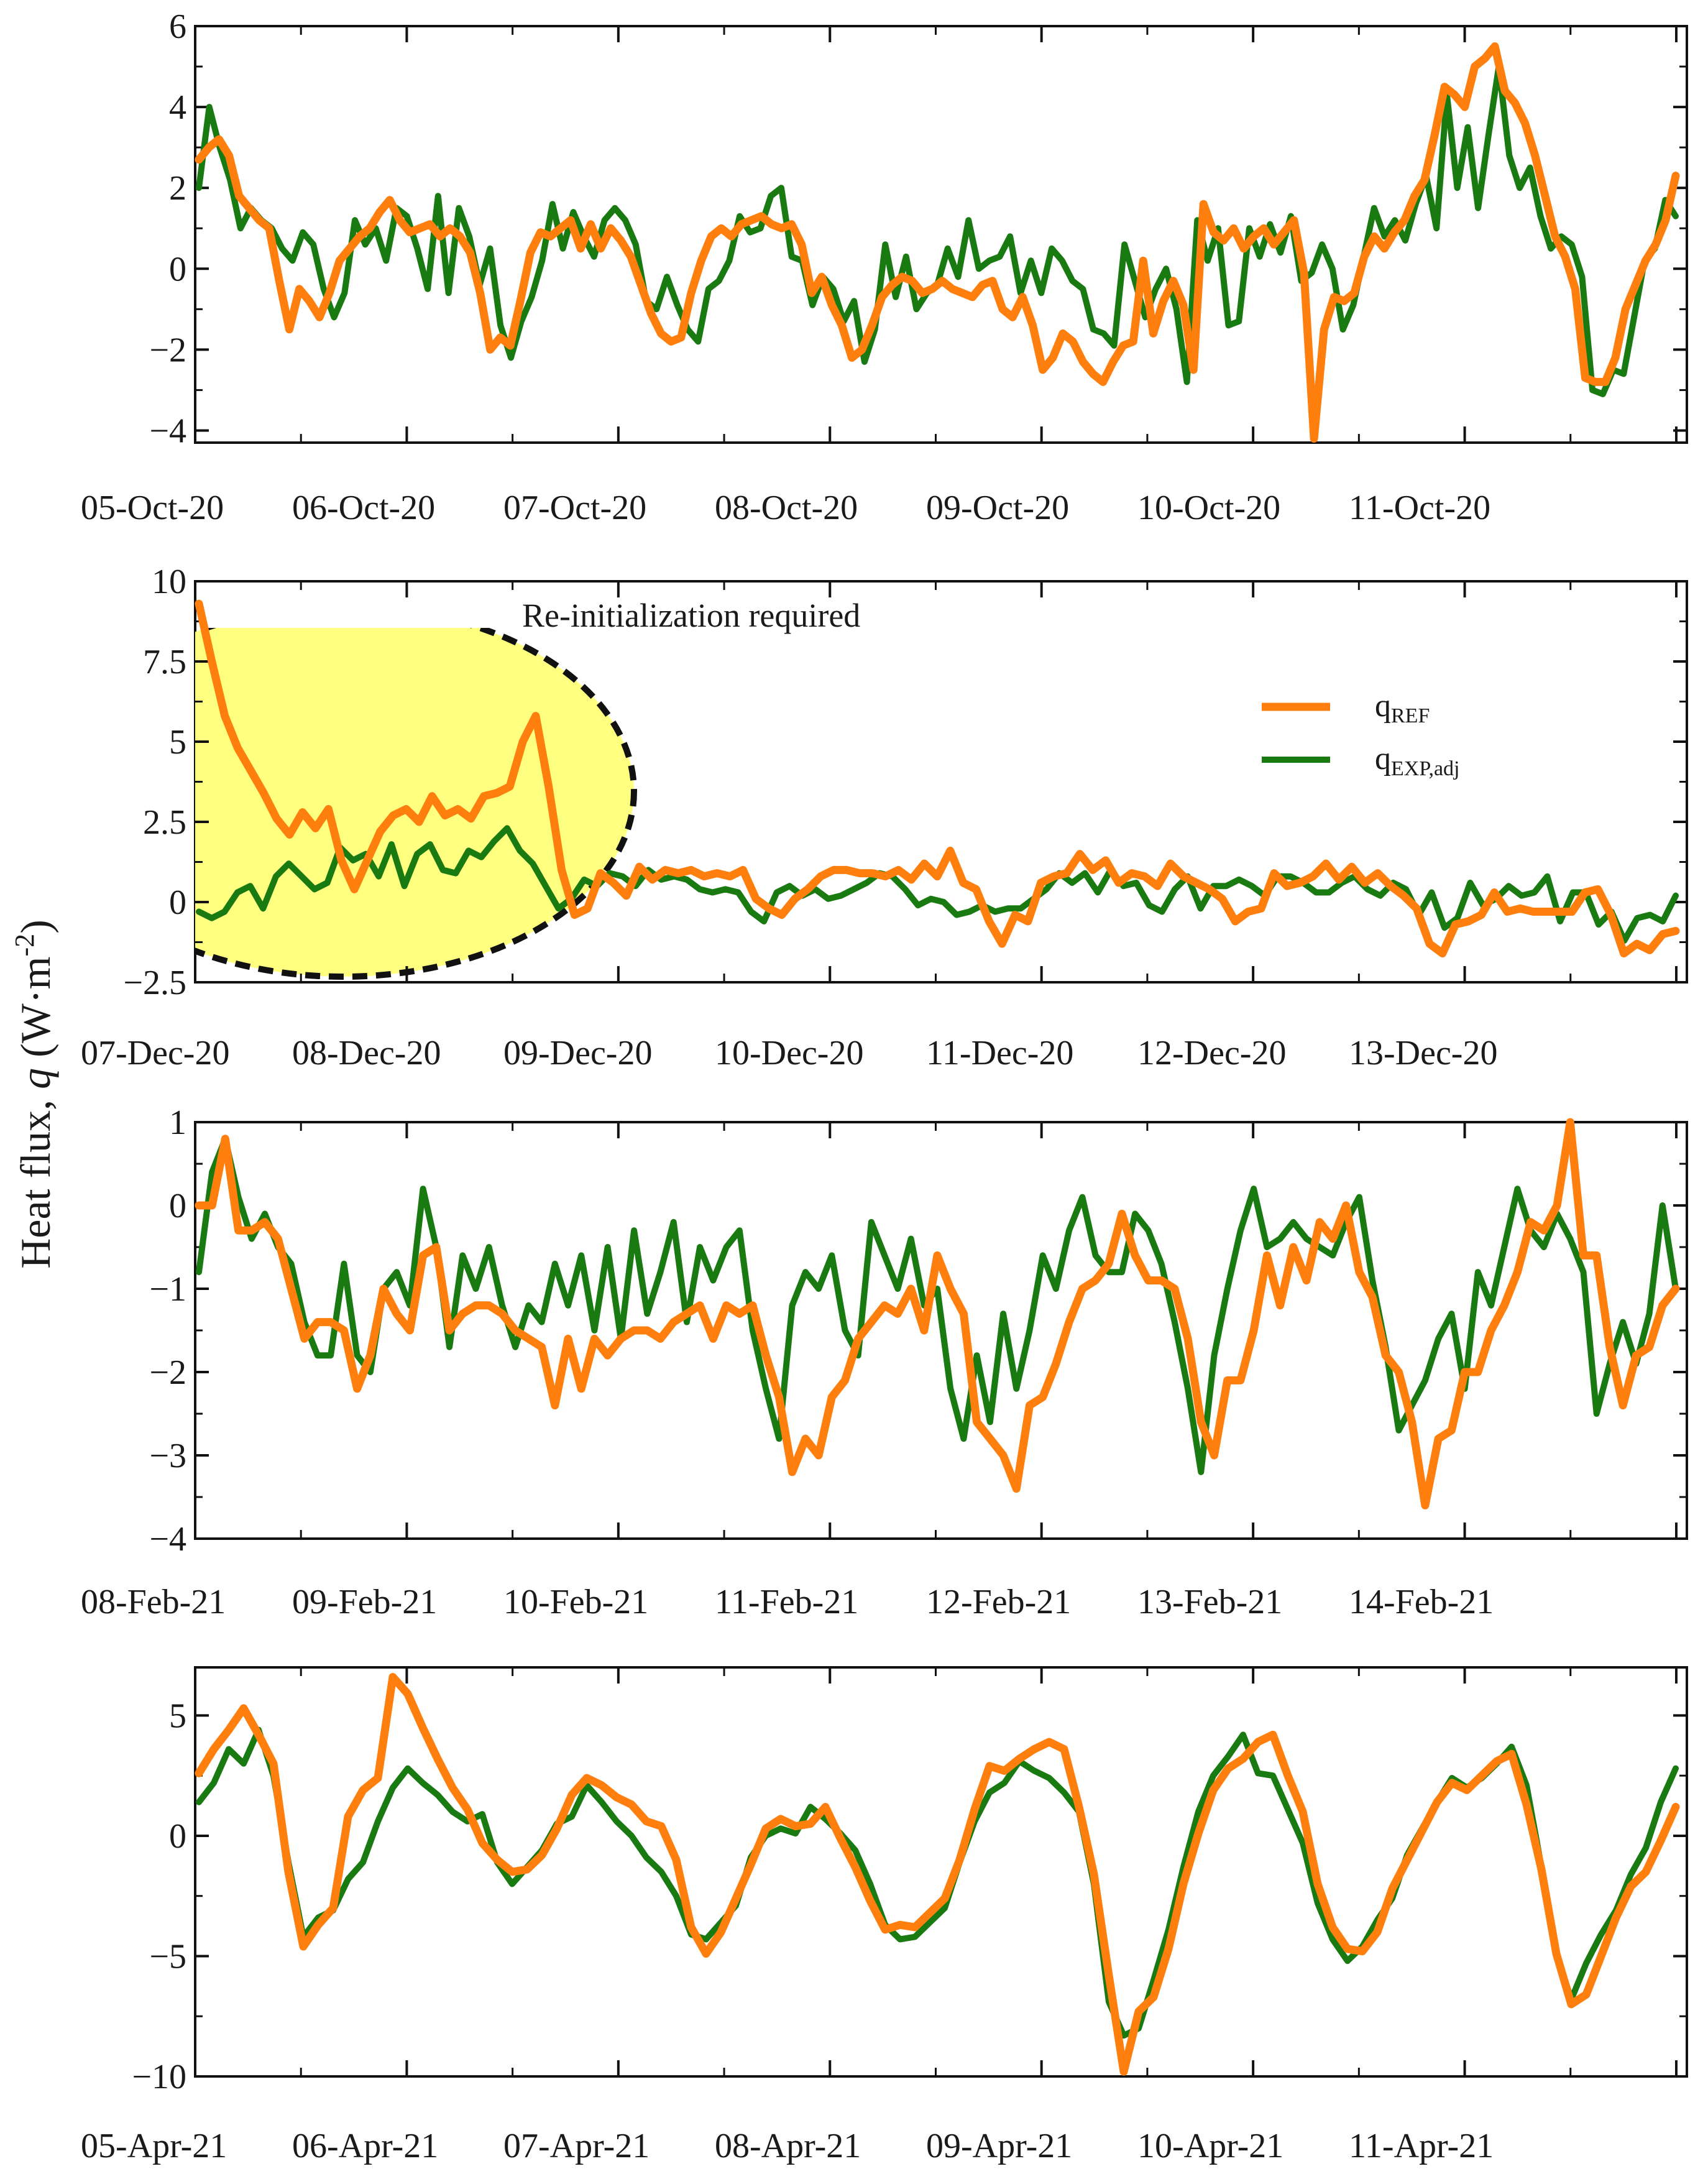  What do you see at coordinates (168, 1456) in the screenshot?
I see `y-tick-label: −3` at bounding box center [168, 1456].